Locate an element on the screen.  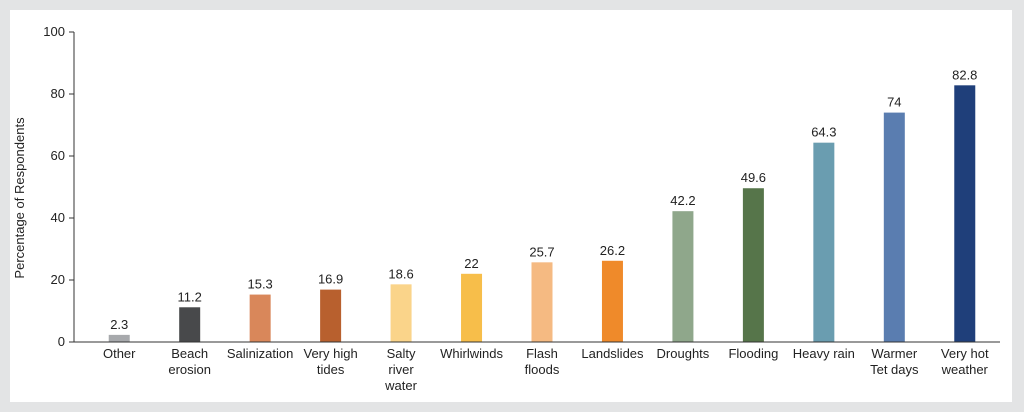
x-category-label-line: Very high is located at coordinates (331, 353).